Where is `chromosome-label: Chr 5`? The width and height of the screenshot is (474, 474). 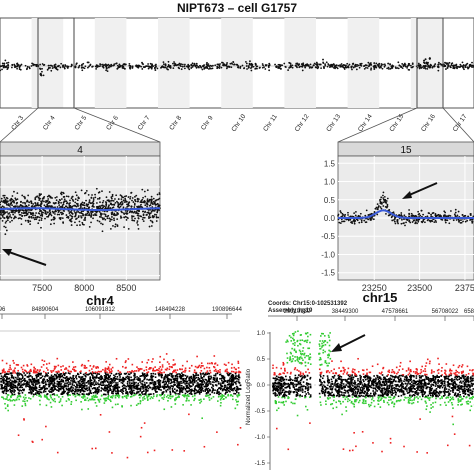
chromosome-label: Chr 5 is located at coordinates (81, 122).